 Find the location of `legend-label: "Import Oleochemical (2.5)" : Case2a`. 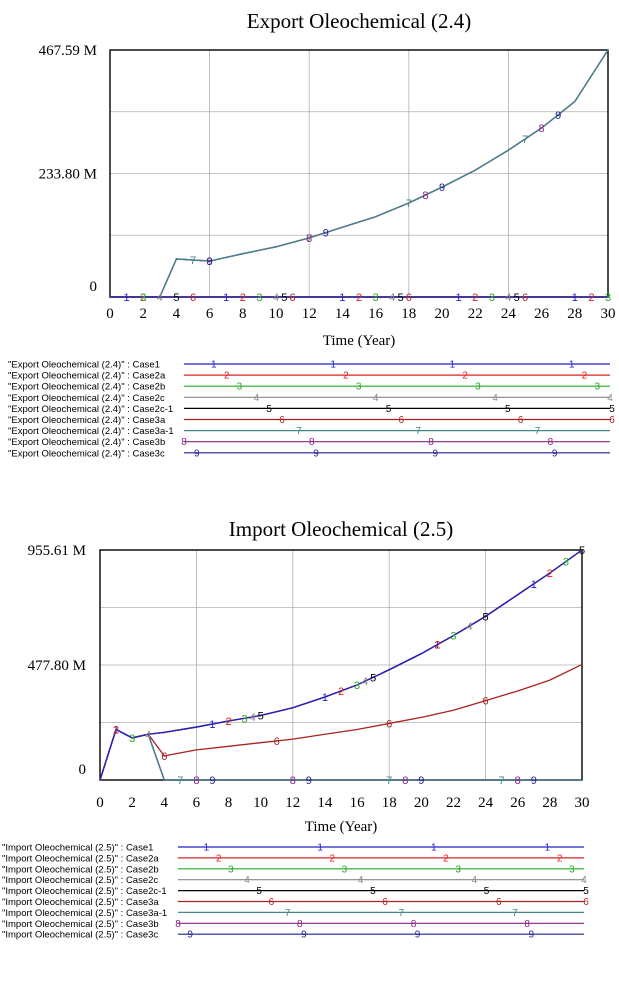

legend-label: "Import Oleochemical (2.5)" : Case2a is located at coordinates (80, 858).